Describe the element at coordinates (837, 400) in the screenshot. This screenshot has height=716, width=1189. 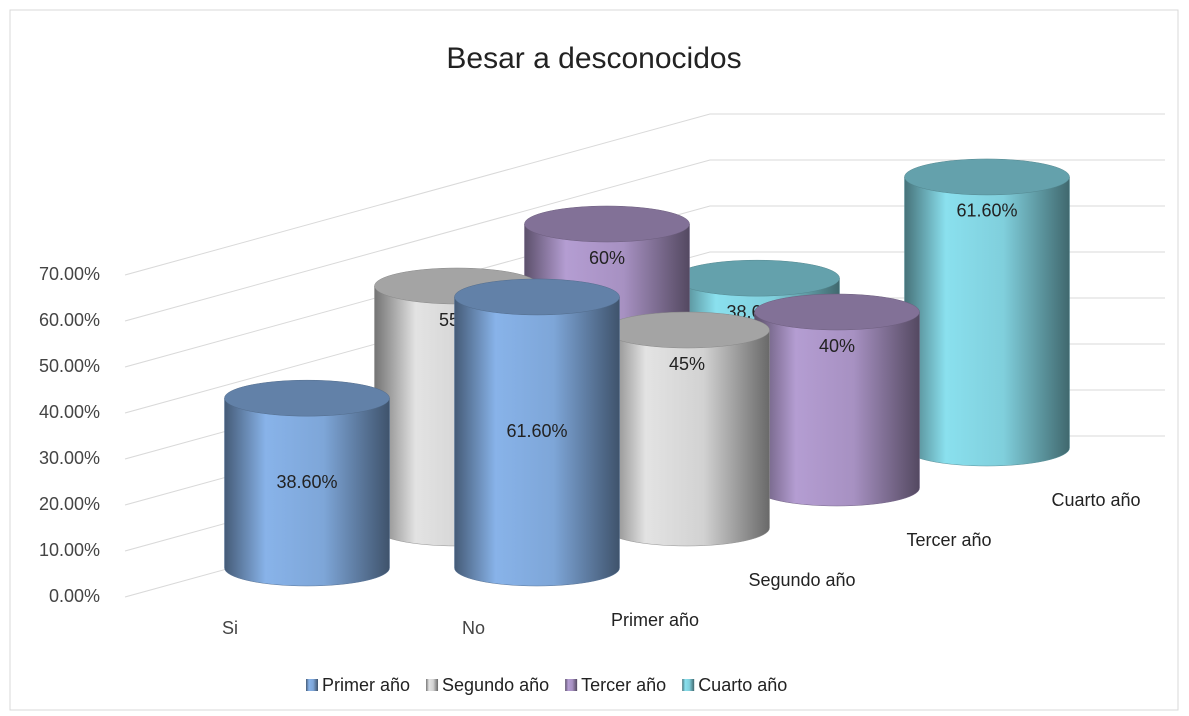
I see `cylinder: 40%` at that location.